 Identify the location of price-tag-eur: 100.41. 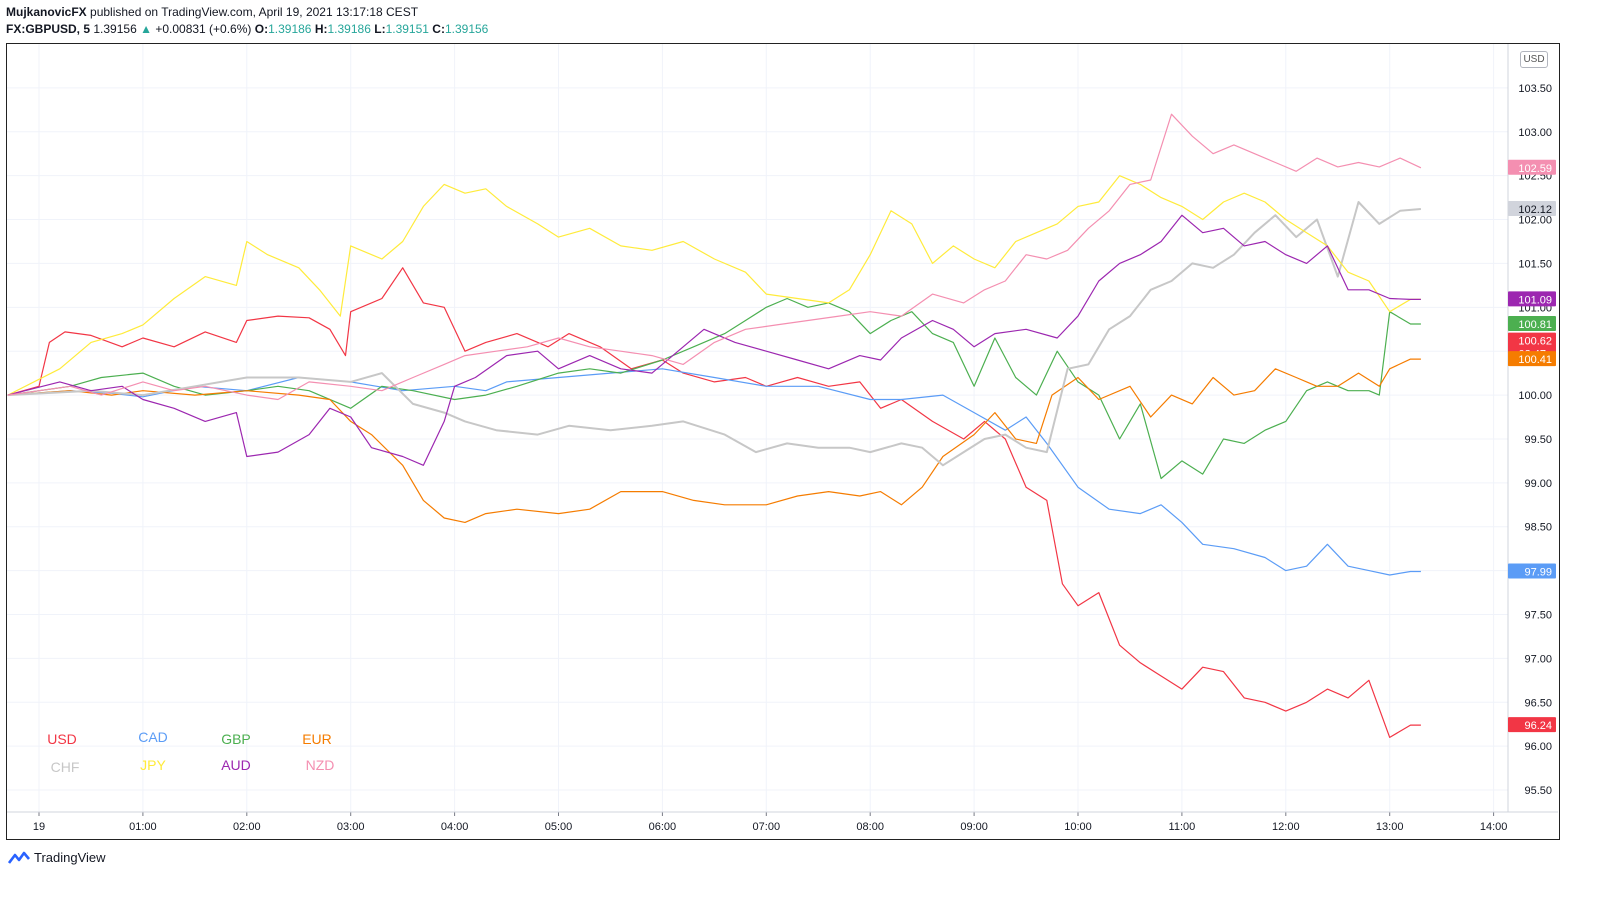
(1532, 359).